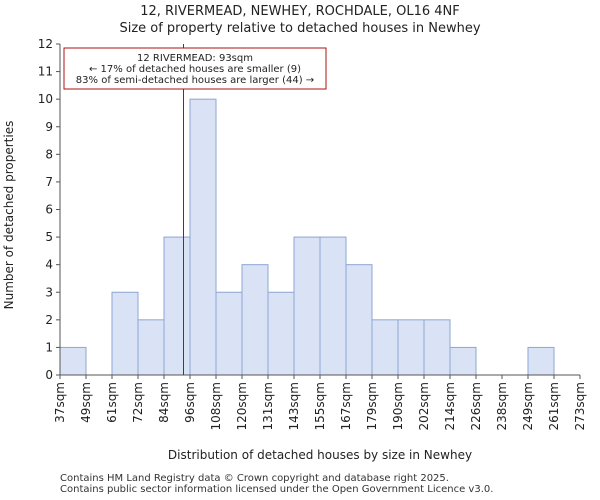  What do you see at coordinates (242, 406) in the screenshot?
I see `x-tick-label: 120sqm` at bounding box center [242, 406].